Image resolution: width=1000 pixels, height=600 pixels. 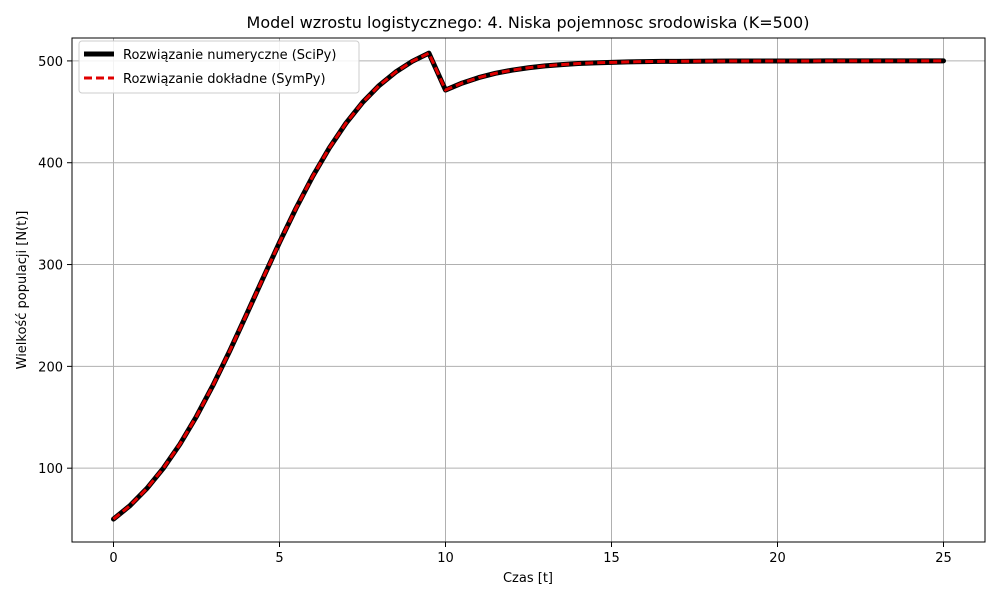 I want to click on legend-label-numeric: Rozwiązanie numeryczne (SciPy), so click(x=229, y=55).